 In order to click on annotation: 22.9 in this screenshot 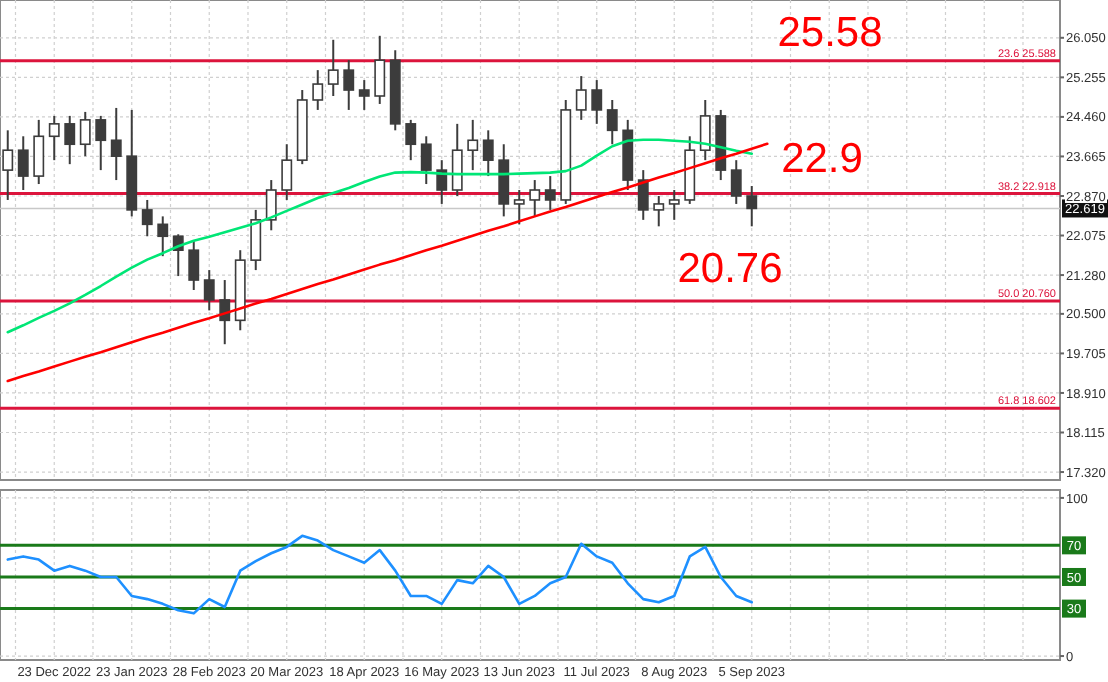, I will do `click(822, 159)`.